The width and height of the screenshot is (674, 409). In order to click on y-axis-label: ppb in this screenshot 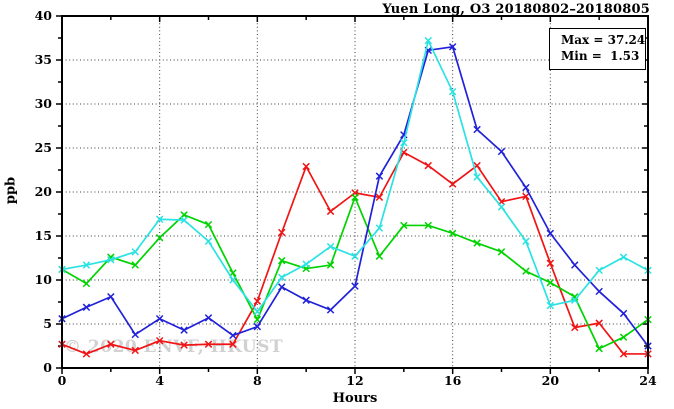, I will do `click(11, 190)`.